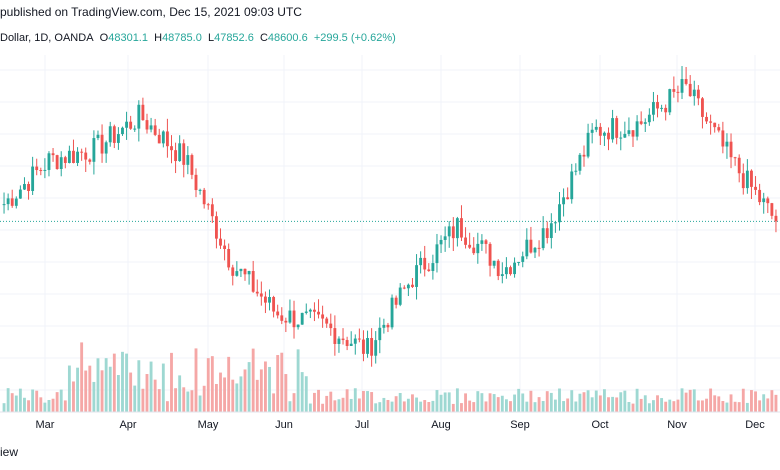 This screenshot has height=470, width=780. I want to click on x-tick-label: Jul, so click(362, 425).